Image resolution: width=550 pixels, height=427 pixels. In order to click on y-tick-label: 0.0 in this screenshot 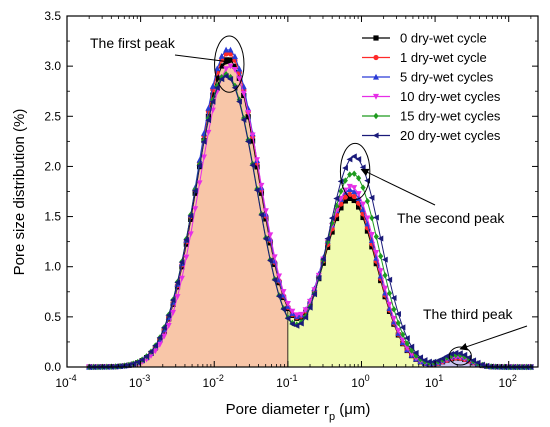, I will do `click(52, 367)`.